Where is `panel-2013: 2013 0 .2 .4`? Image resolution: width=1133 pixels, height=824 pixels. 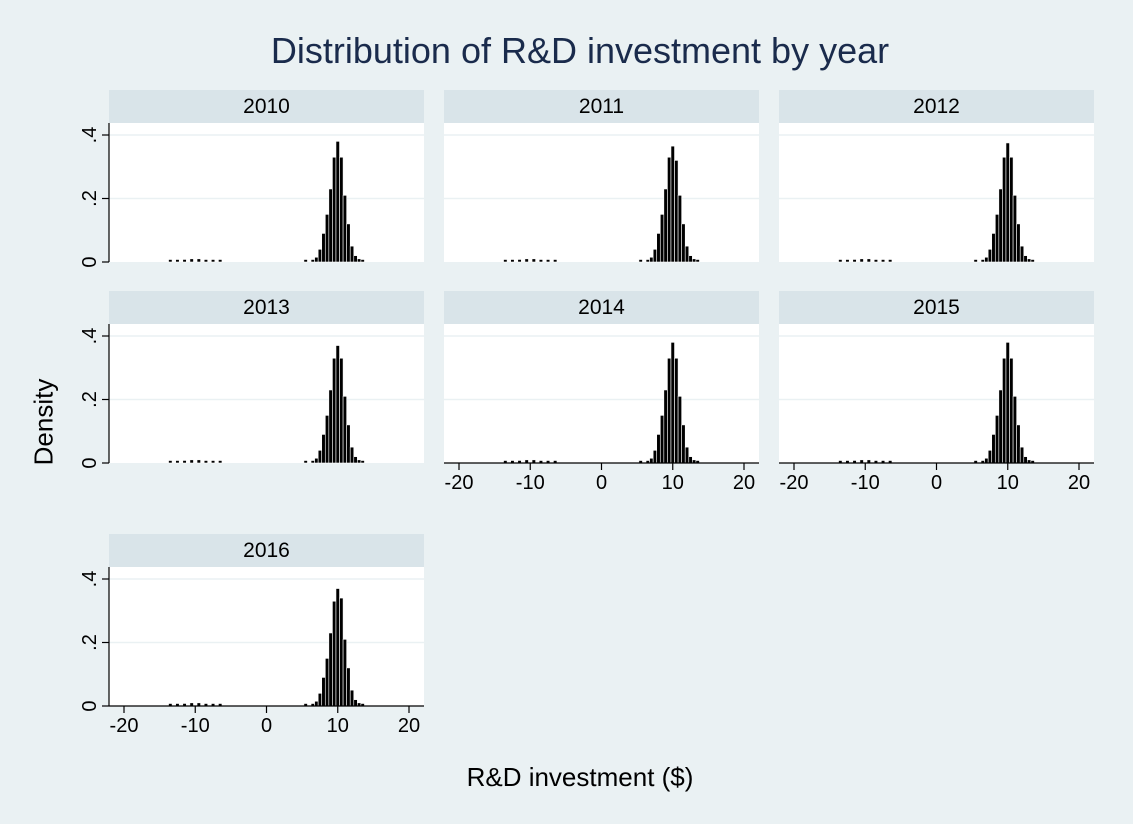 panel-2013: 2013 0 .2 .4 is located at coordinates (251, 380).